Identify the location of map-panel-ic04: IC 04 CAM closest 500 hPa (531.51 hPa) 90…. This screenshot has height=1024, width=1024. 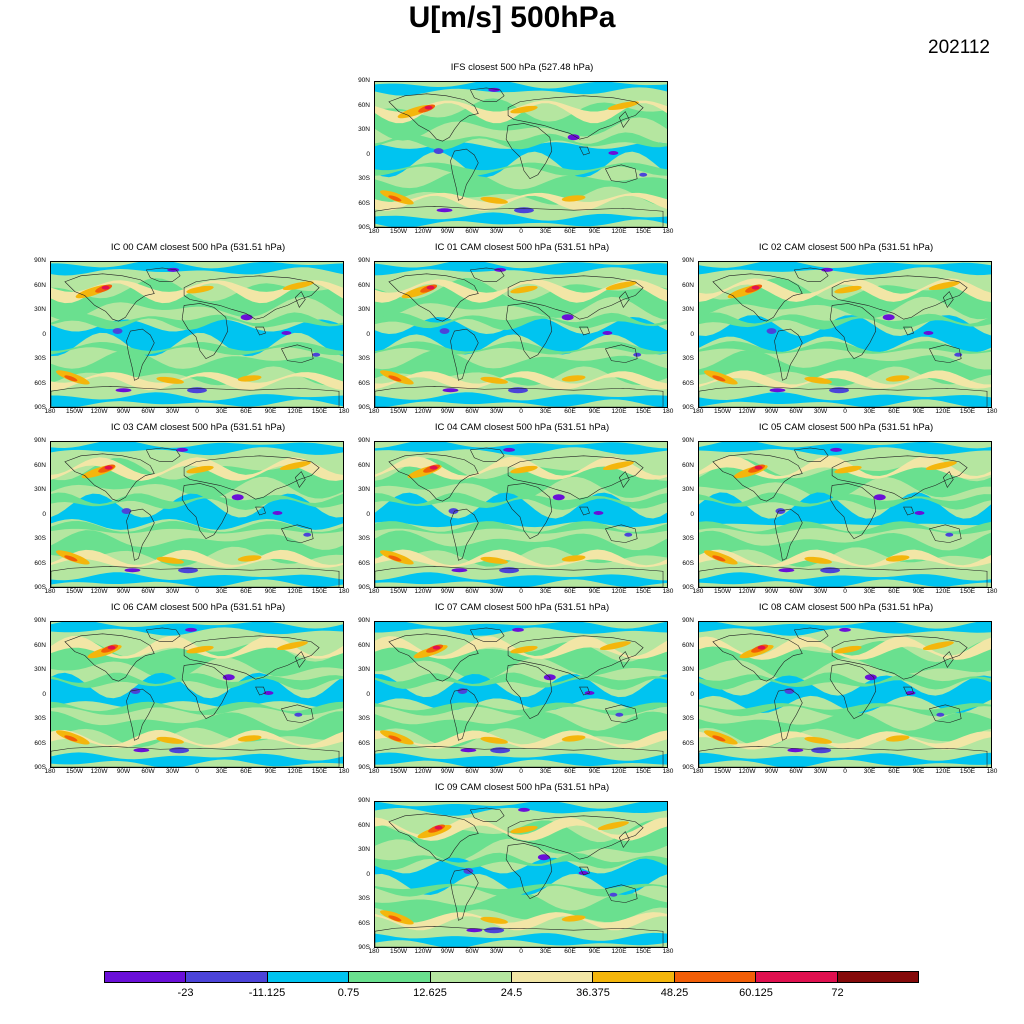
(511, 508).